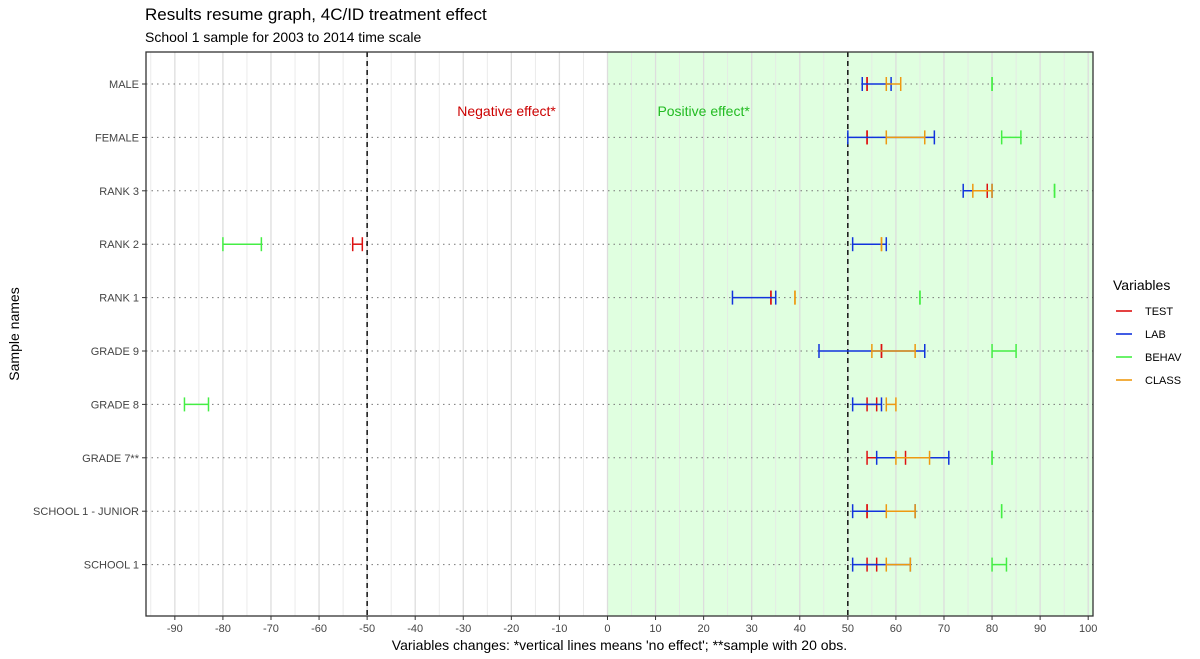 The image size is (1200, 659). Describe the element at coordinates (124, 85) in the screenshot. I see `y-tick-label: MALE` at that location.